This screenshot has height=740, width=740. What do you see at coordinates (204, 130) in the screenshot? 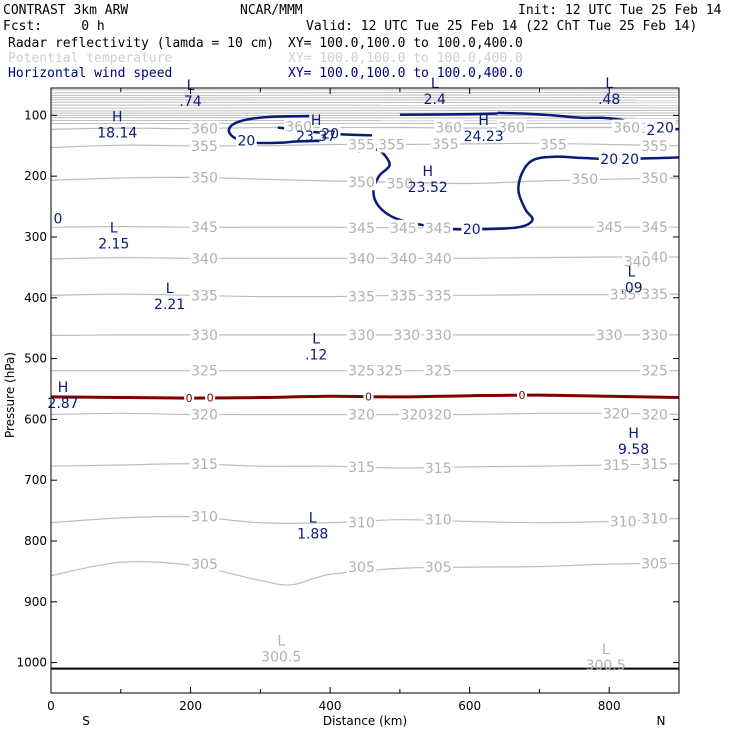
I see `theta-label-360: 360` at bounding box center [204, 130].